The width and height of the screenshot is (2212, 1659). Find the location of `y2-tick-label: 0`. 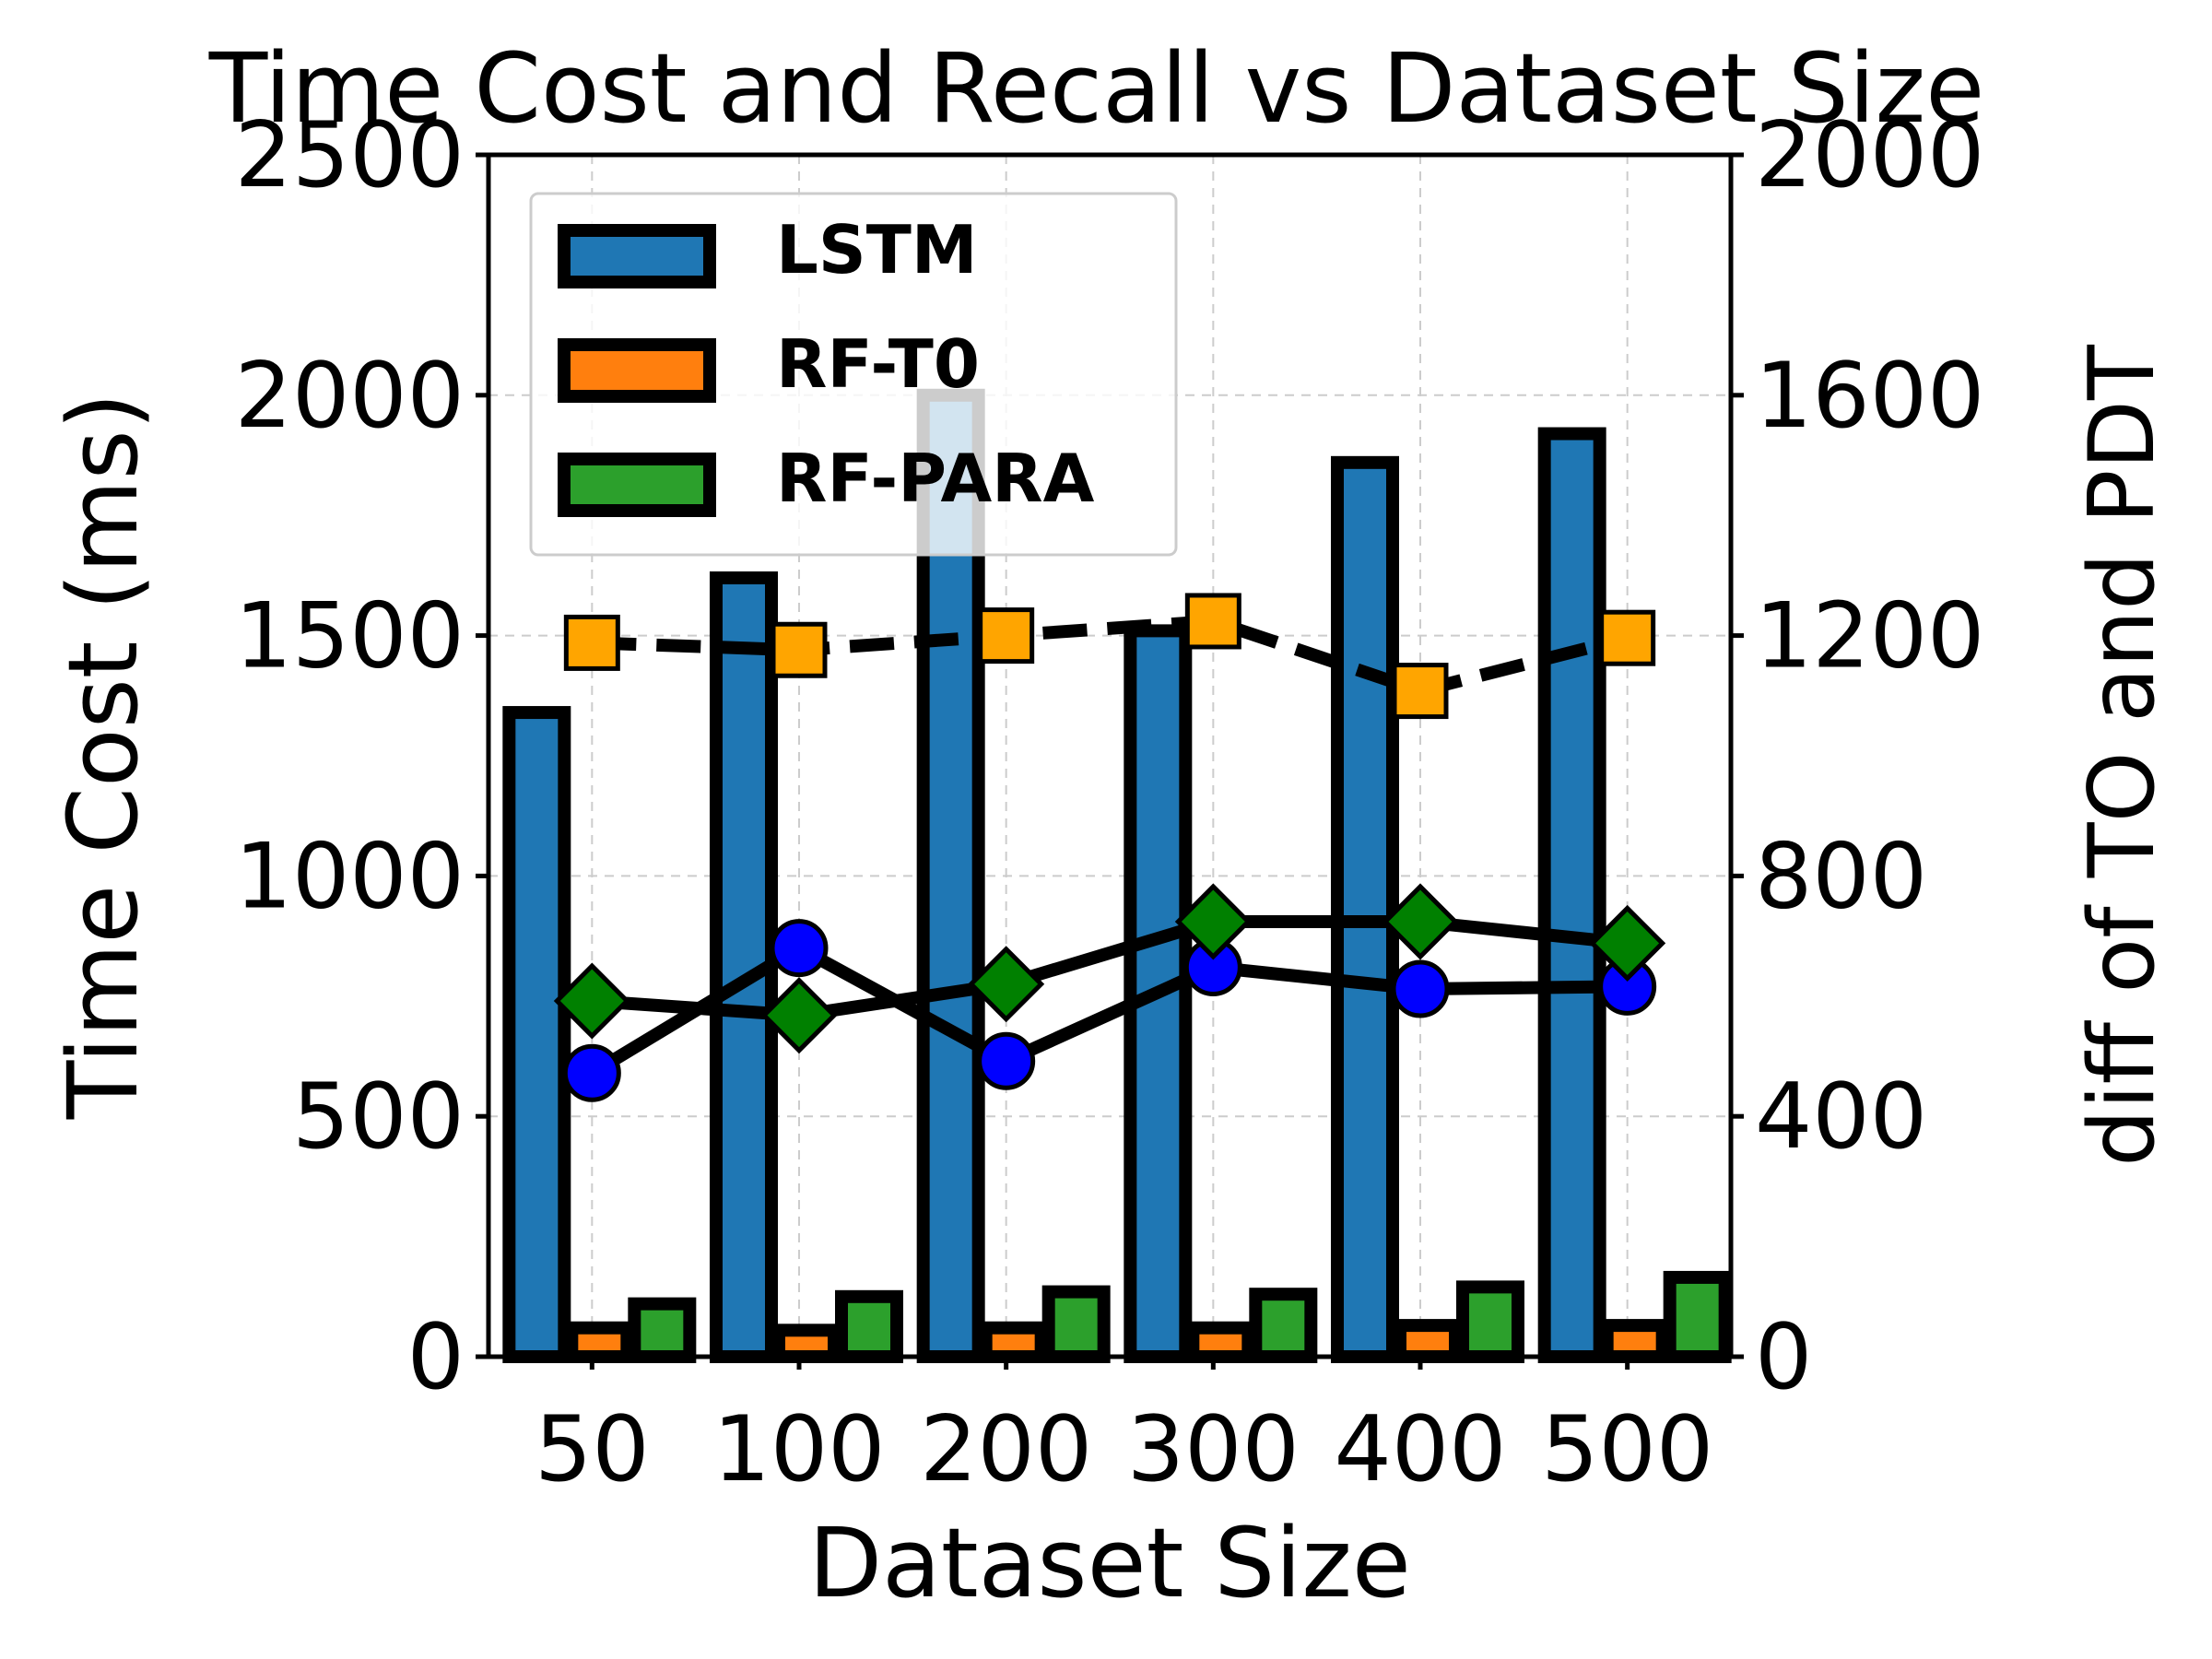

y2-tick-label: 0 is located at coordinates (1783, 1357).